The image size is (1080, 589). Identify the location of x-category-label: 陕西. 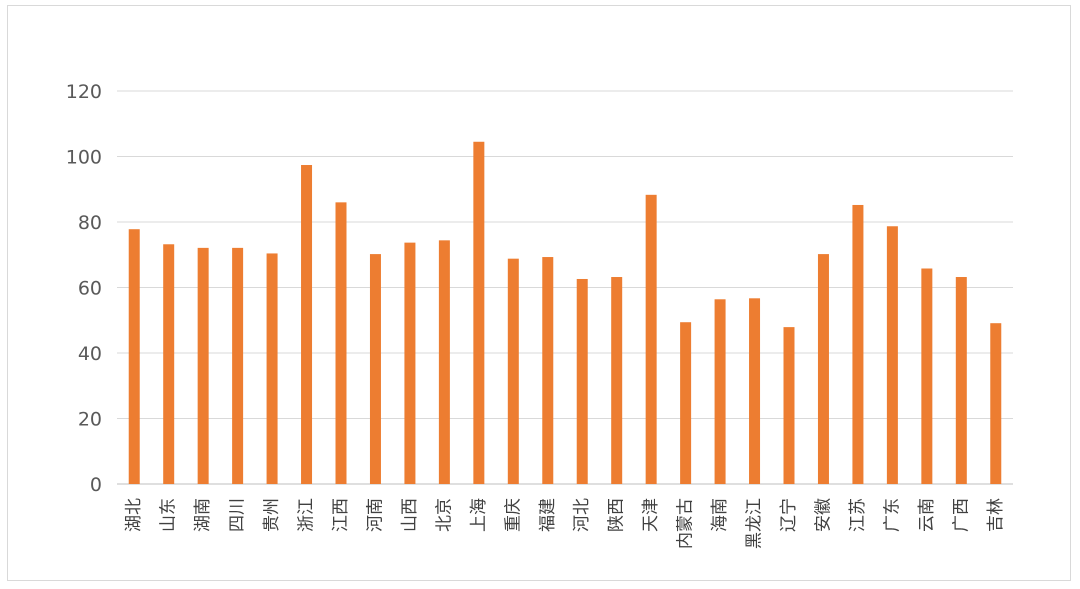
(617, 515).